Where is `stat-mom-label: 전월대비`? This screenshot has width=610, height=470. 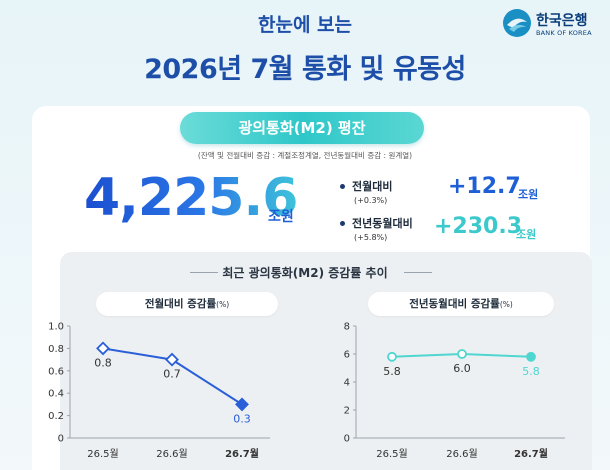 stat-mom-label: 전월대비 is located at coordinates (372, 186).